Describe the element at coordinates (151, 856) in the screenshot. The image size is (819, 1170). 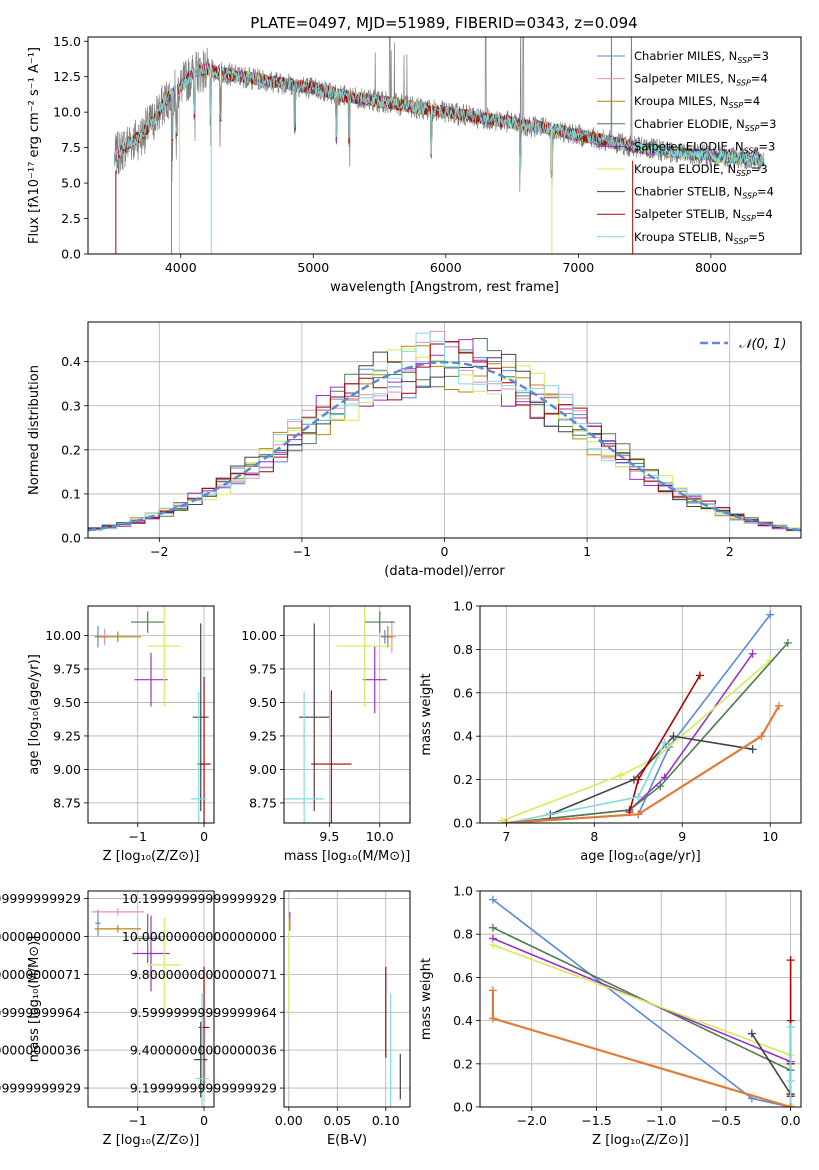
I see `x-axis-label: Z [log₁₀(Z/Z⊙)]` at that location.